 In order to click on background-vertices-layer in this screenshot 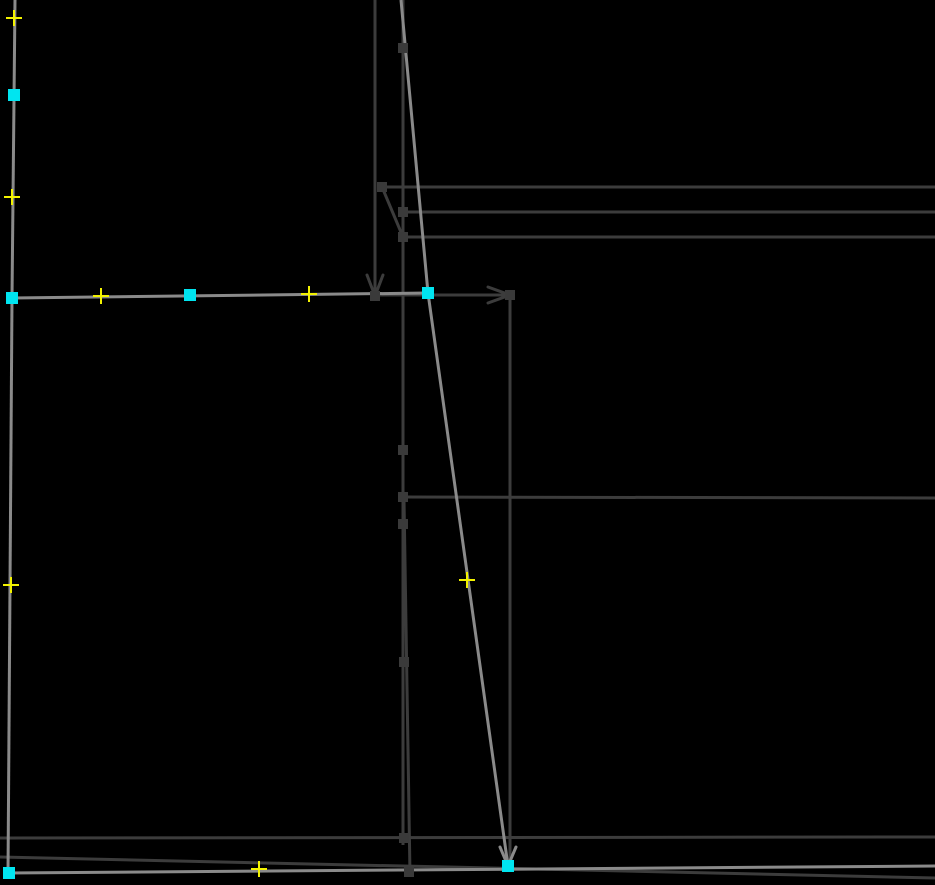, I will do `click(442, 460)`.